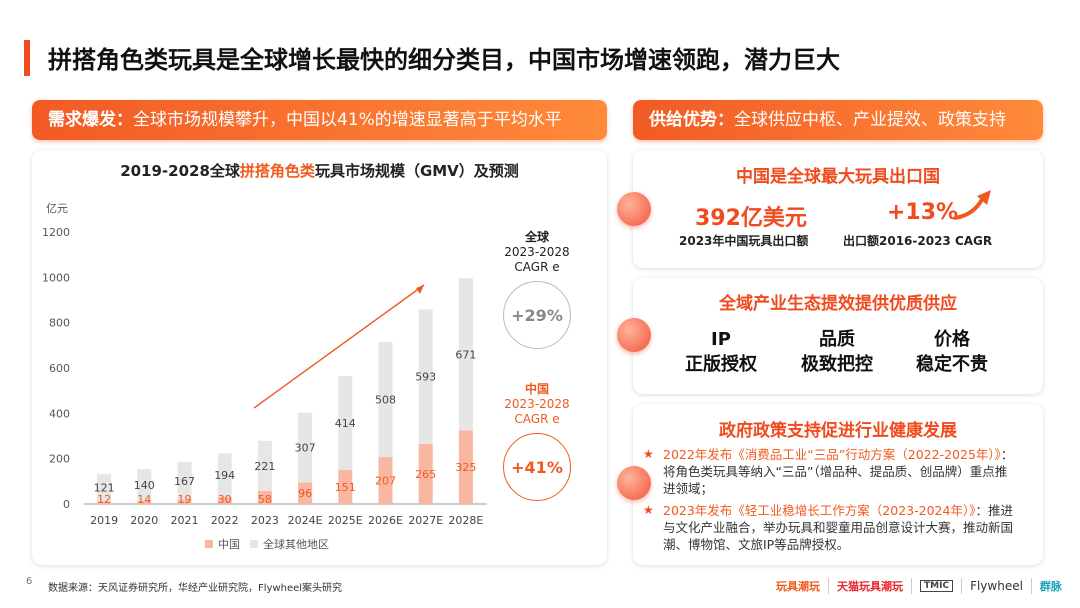 Image resolution: width=1080 pixels, height=608 pixels. What do you see at coordinates (59, 459) in the screenshot?
I see `y-tick-label: 200` at bounding box center [59, 459].